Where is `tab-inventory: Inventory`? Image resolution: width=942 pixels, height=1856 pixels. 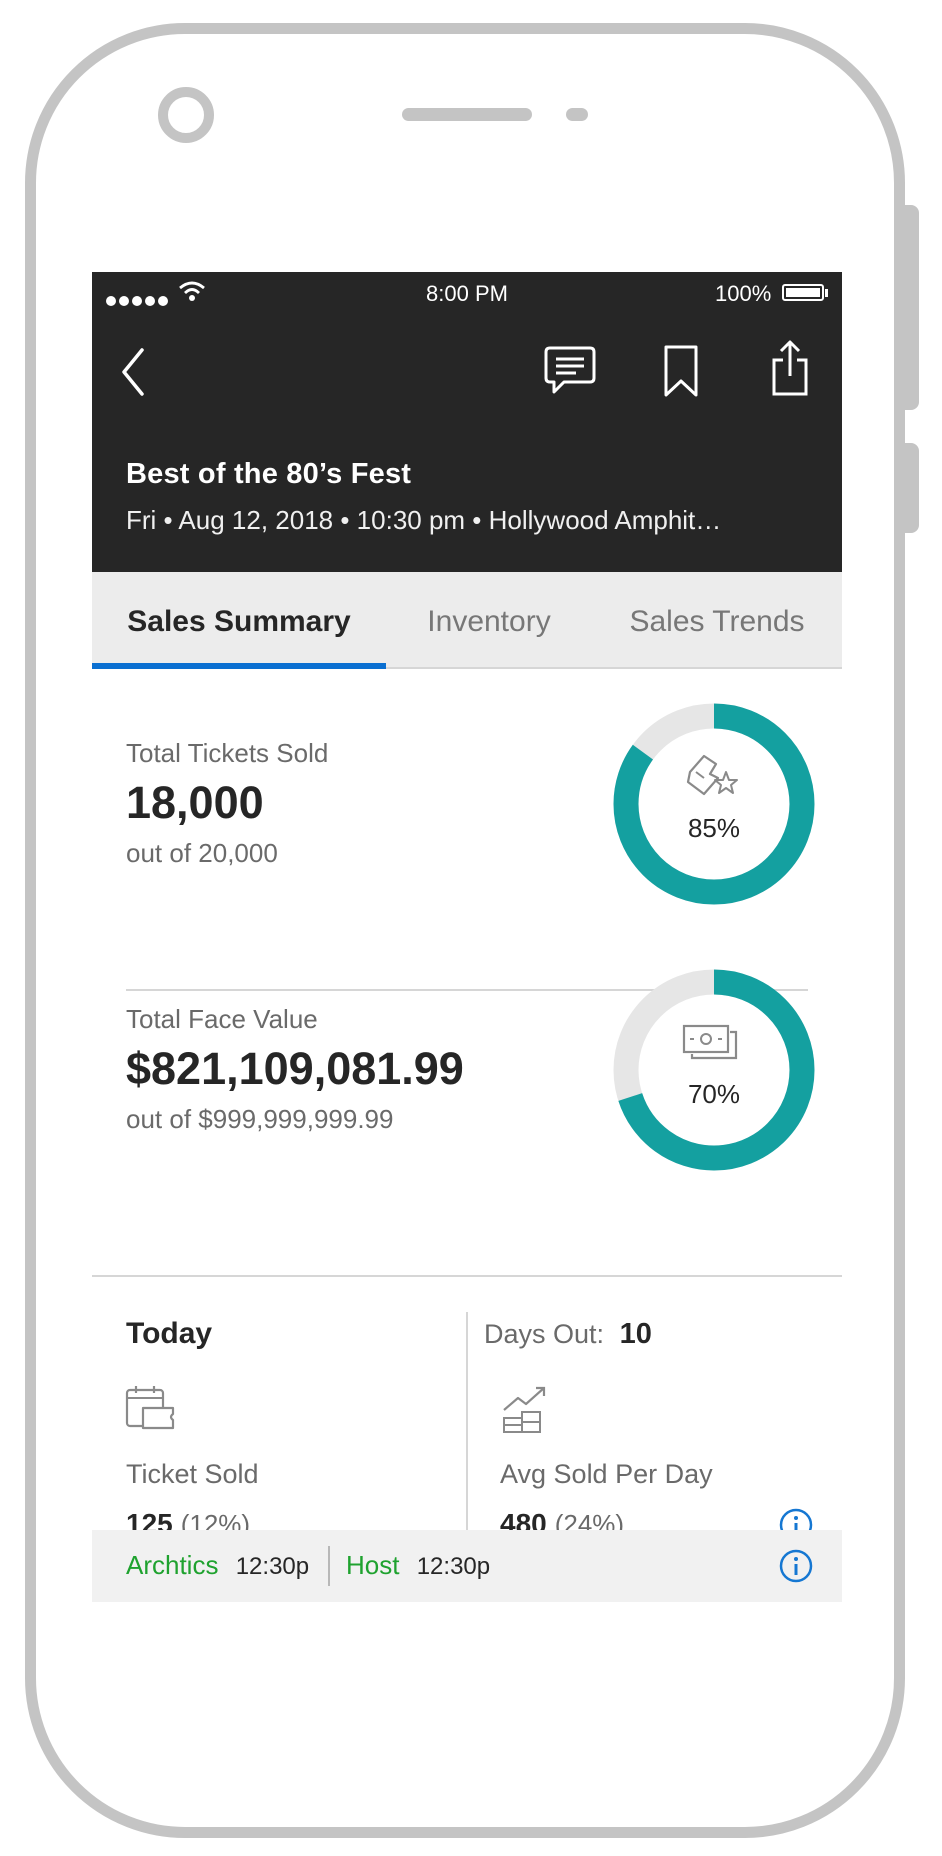
tab-inventory: Inventory is located at coordinates (489, 621).